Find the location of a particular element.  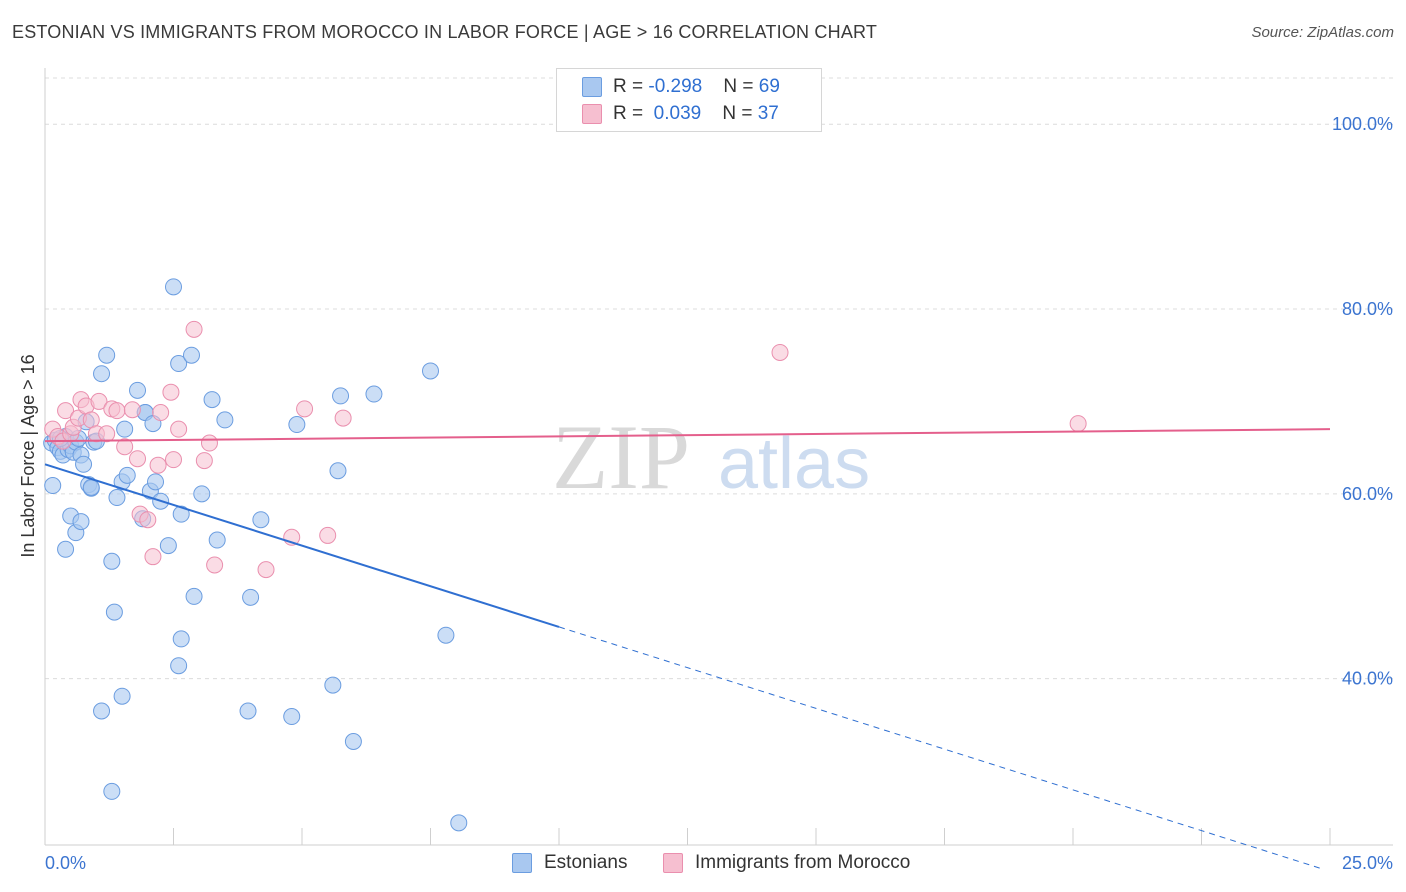

y-tick-label: 40.0% is located at coordinates (1367, 679).